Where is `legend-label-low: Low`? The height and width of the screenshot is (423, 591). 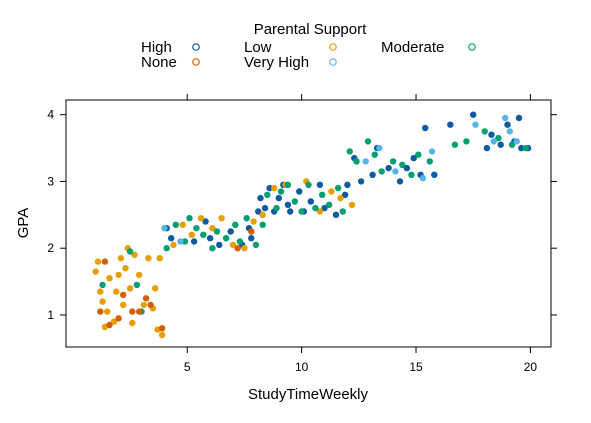
legend-label-low: Low is located at coordinates (258, 47).